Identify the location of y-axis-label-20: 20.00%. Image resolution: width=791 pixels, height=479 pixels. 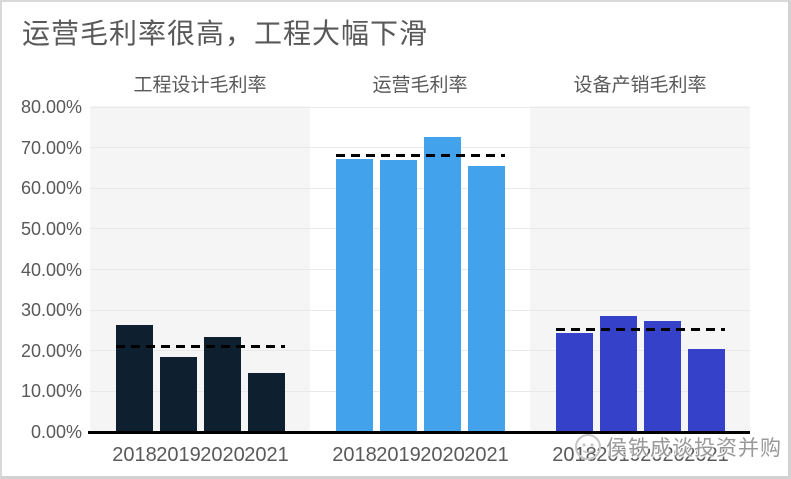
(51, 350).